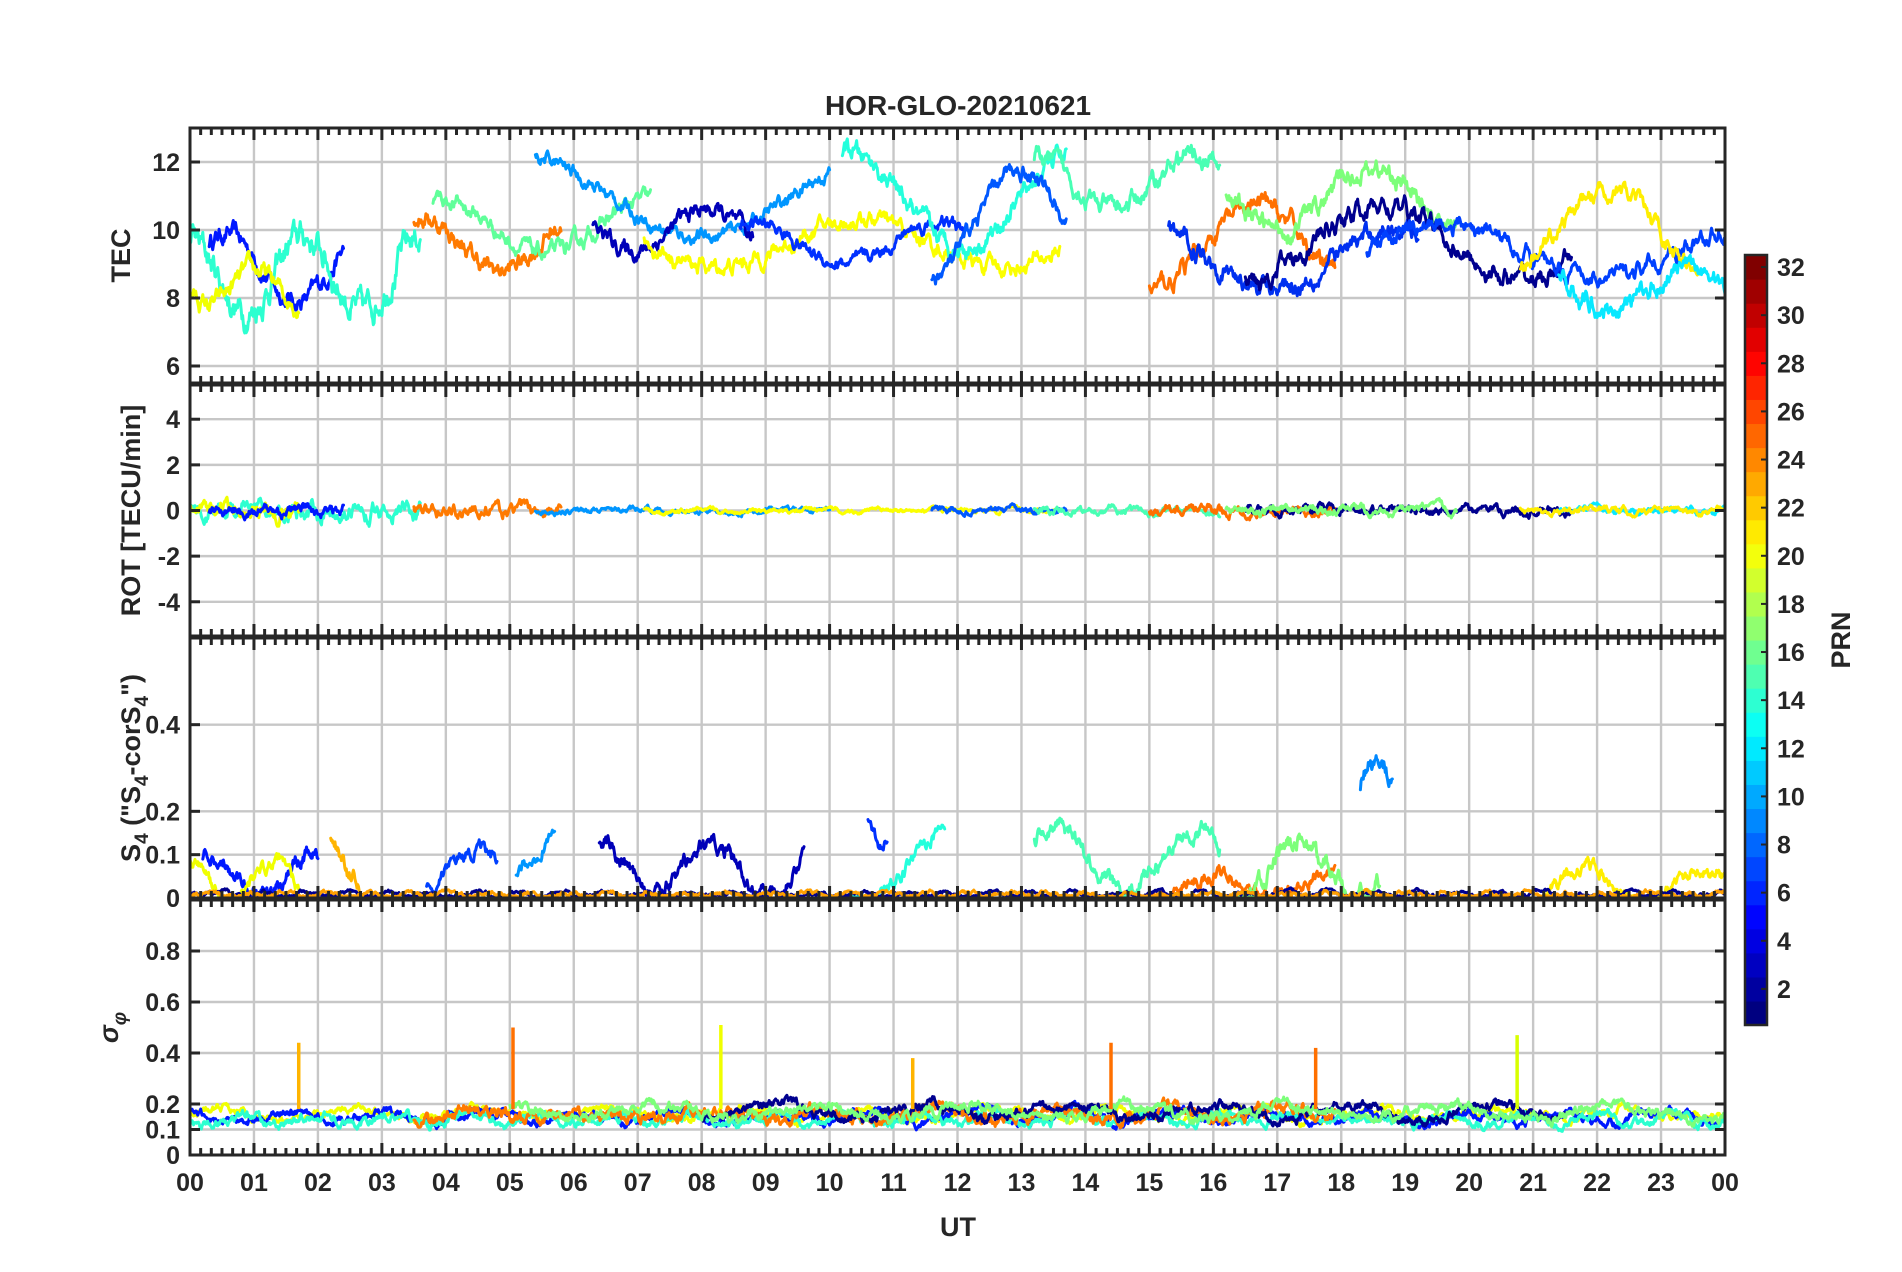 This screenshot has width=1902, height=1272. Describe the element at coordinates (1841, 639) in the screenshot. I see `colorbar-label: PRN` at that location.